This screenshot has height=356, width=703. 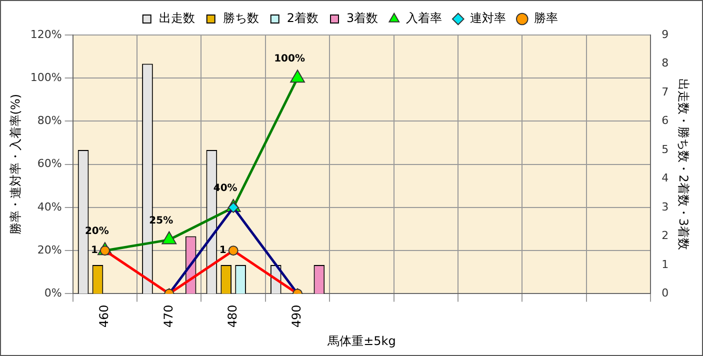 I want to click on y2-tick-label: 9, so click(x=665, y=34).